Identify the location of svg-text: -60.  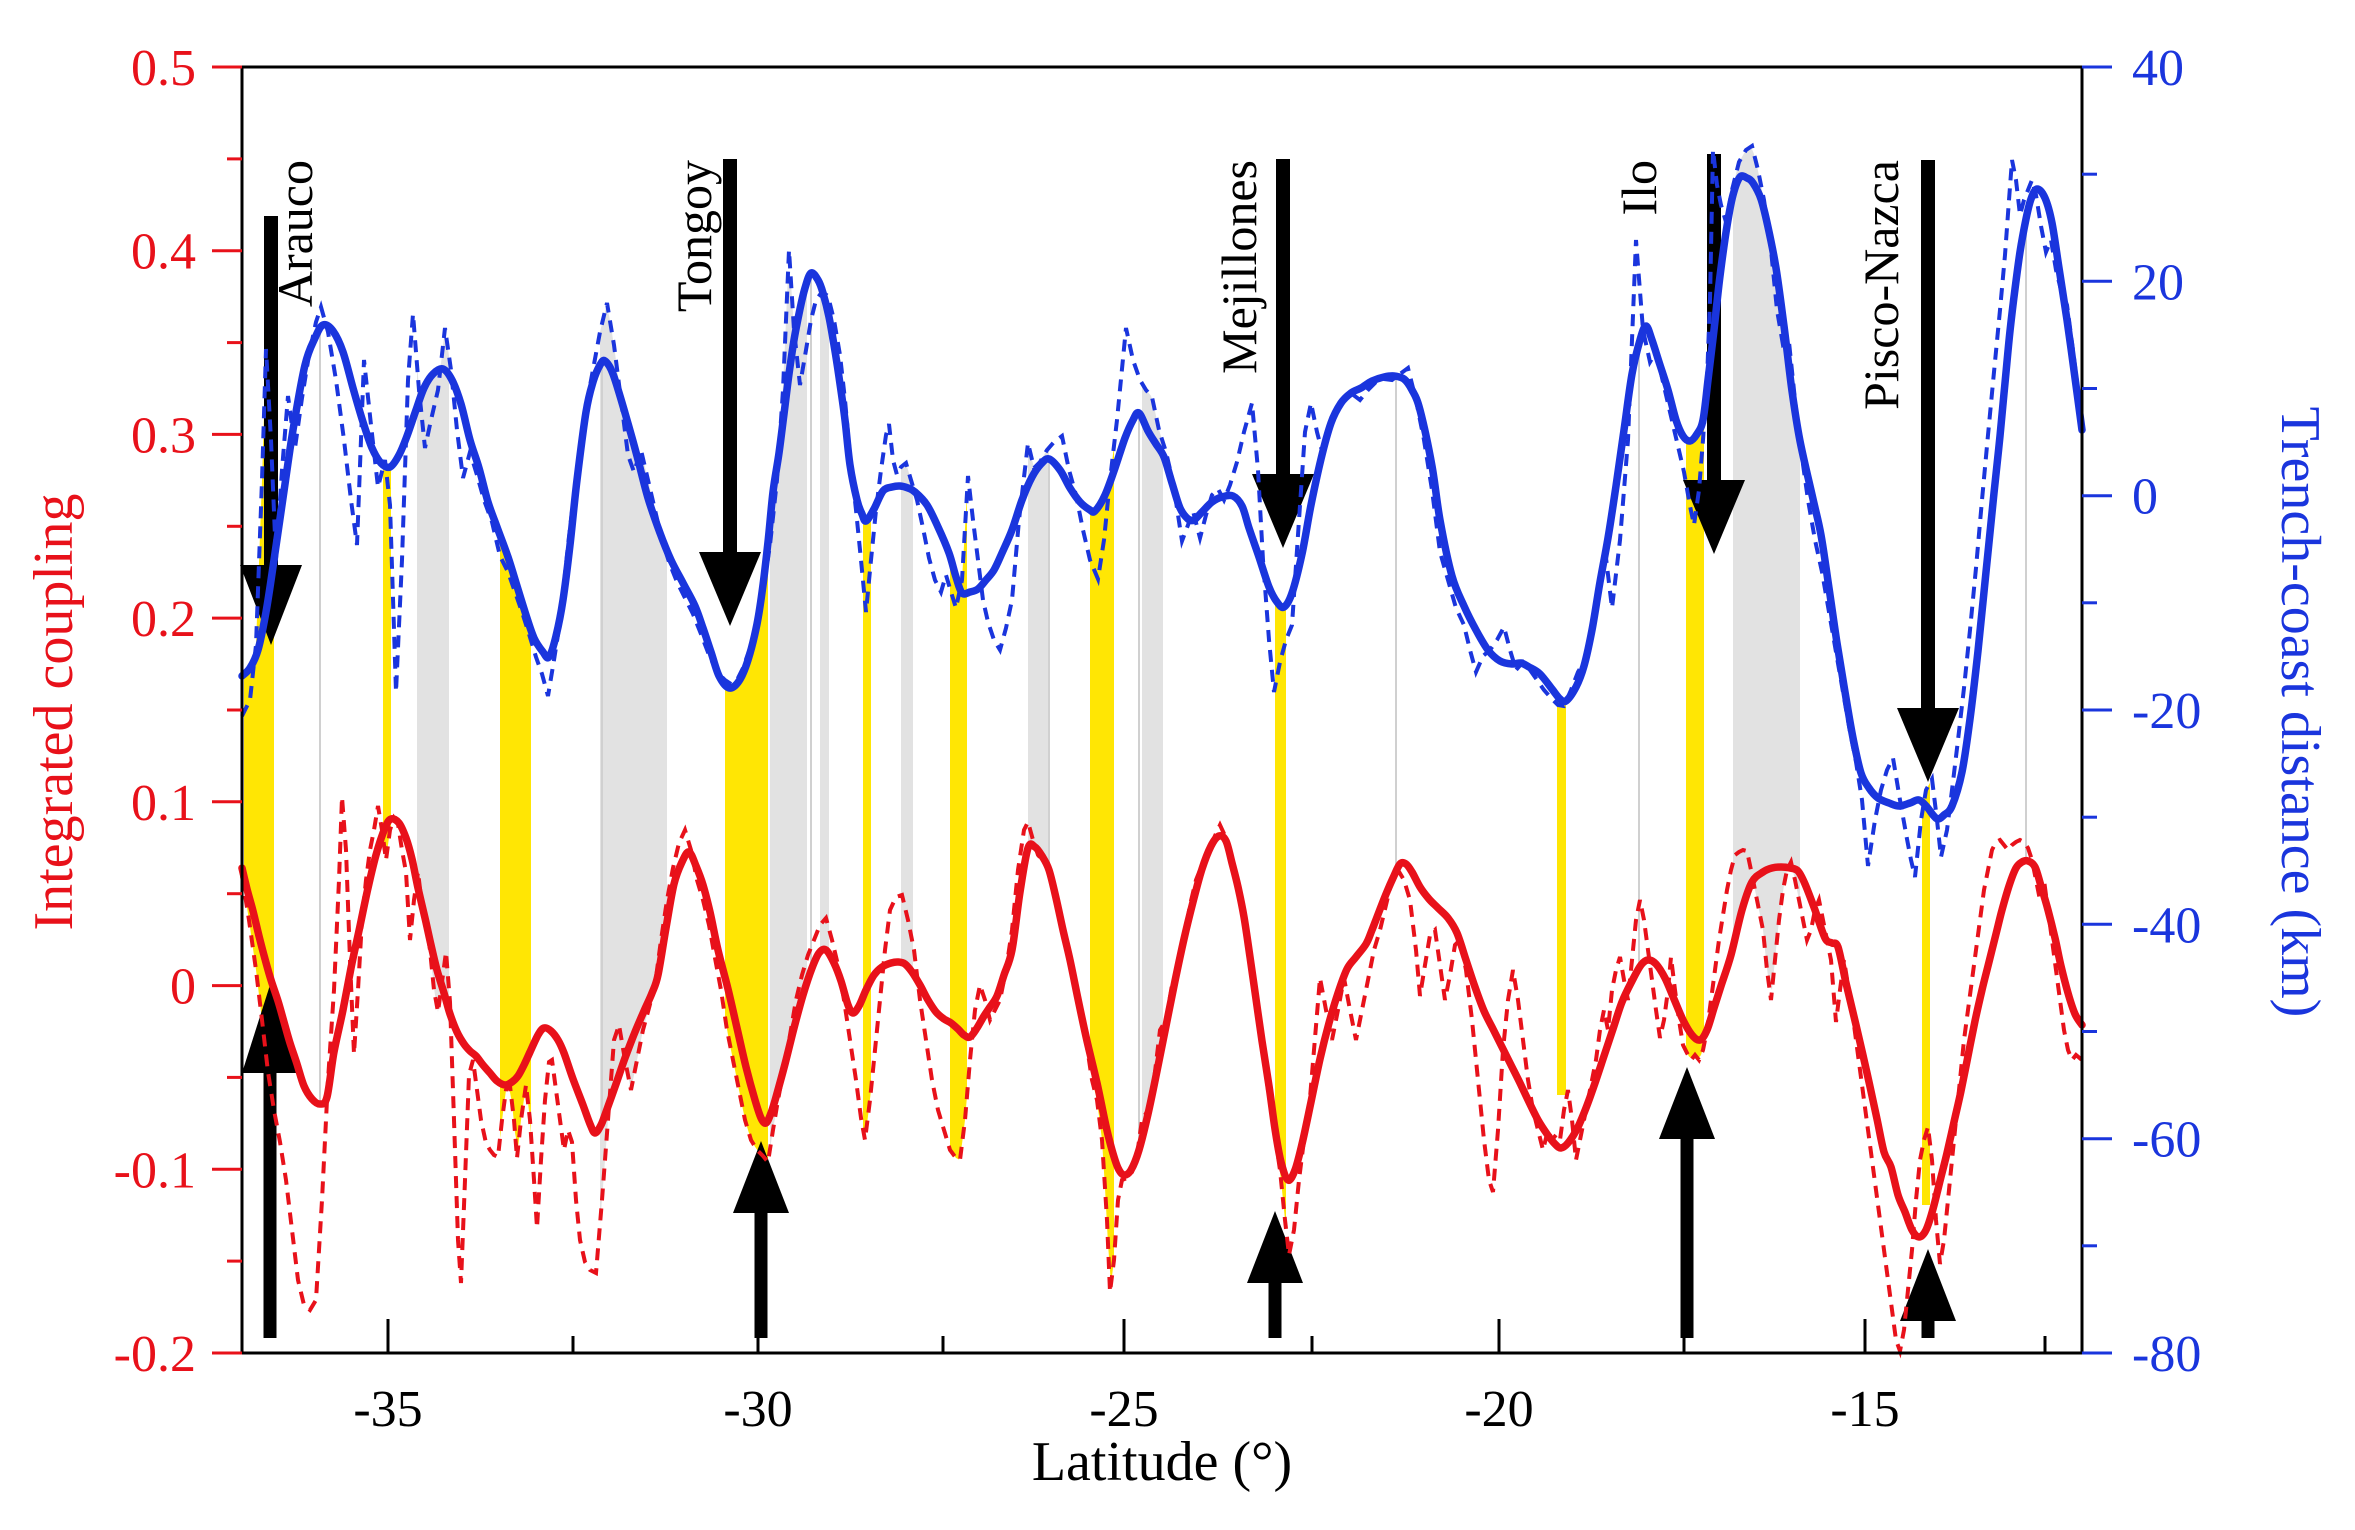
(2166, 1140).